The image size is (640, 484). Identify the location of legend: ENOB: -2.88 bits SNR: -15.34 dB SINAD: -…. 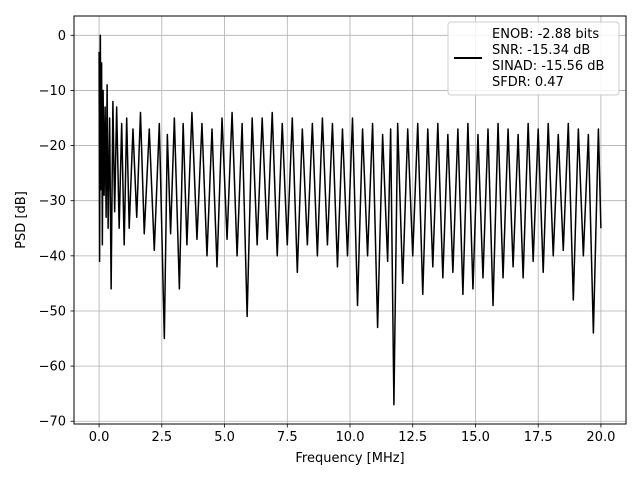
(533, 58).